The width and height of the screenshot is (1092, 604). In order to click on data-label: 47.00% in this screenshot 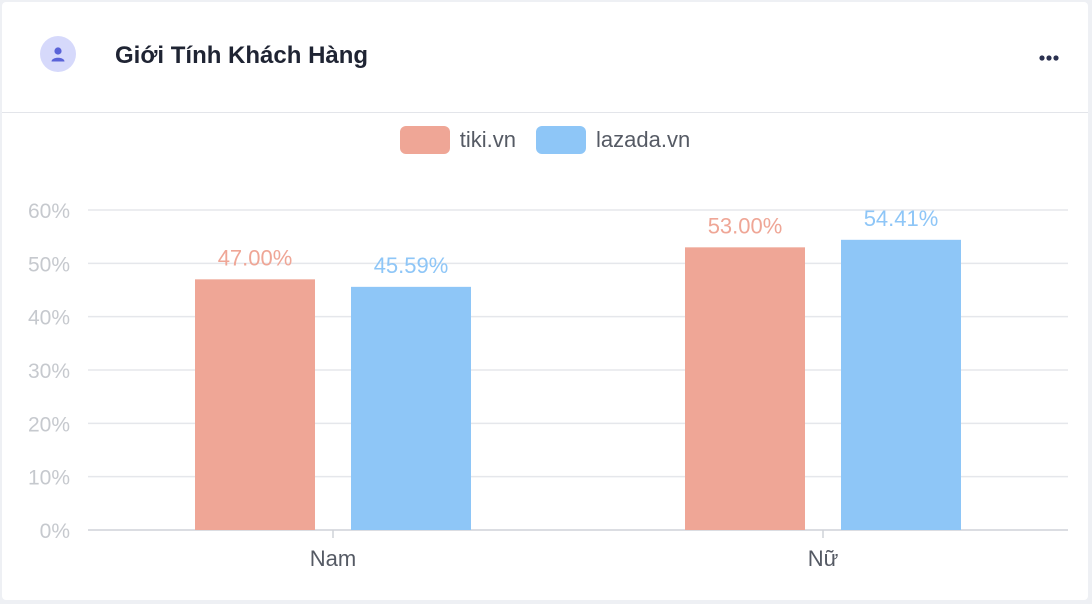, I will do `click(255, 257)`.